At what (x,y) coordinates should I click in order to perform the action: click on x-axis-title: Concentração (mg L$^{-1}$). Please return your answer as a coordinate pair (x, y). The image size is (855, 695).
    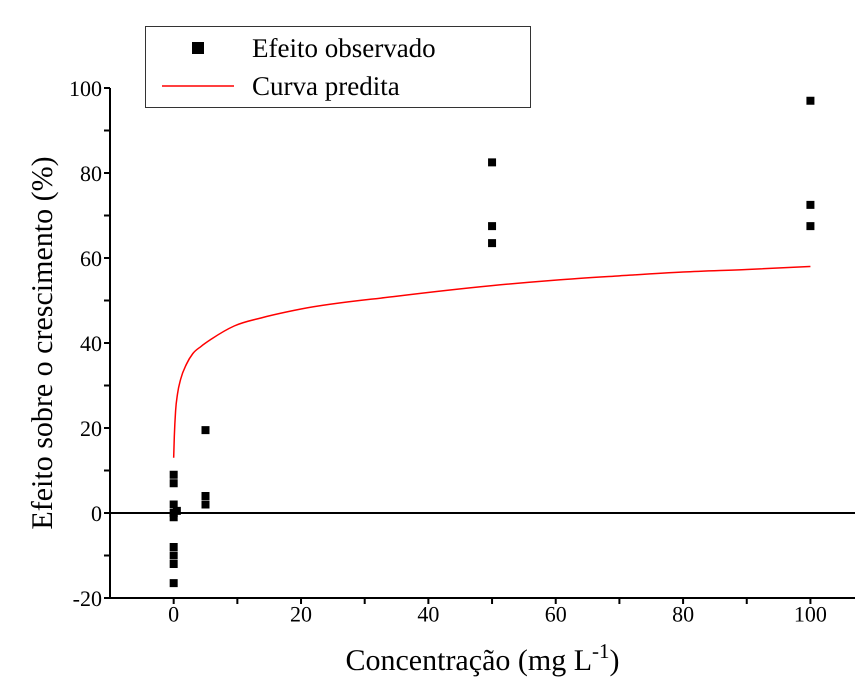
    Looking at the image, I should click on (482, 658).